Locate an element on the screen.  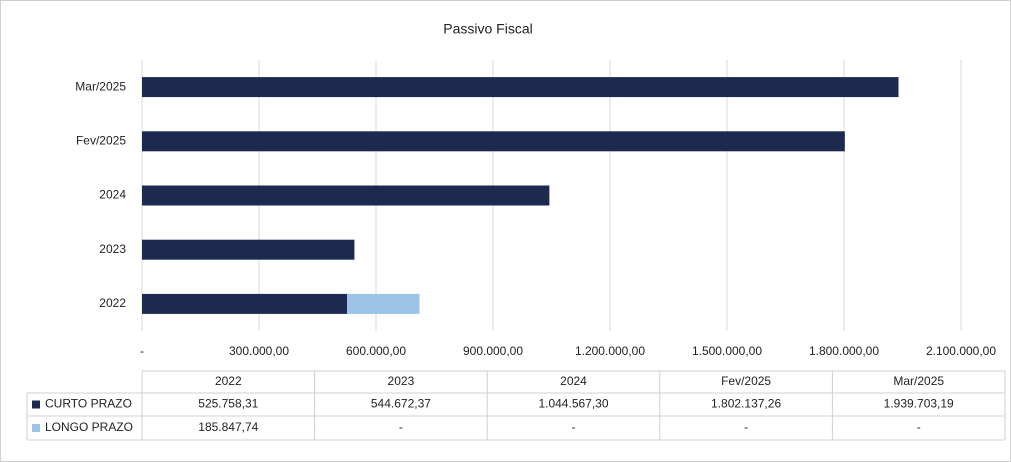
x-tick-label: 1.800.000,00 is located at coordinates (844, 351).